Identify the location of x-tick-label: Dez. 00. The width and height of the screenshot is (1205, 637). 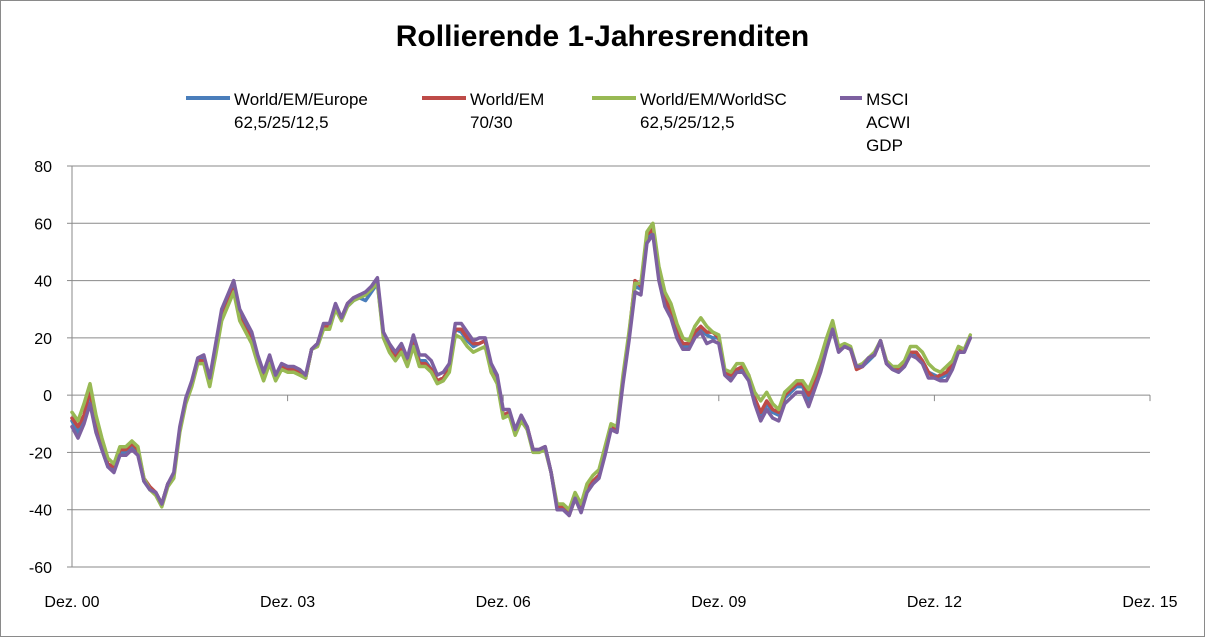
(71, 602).